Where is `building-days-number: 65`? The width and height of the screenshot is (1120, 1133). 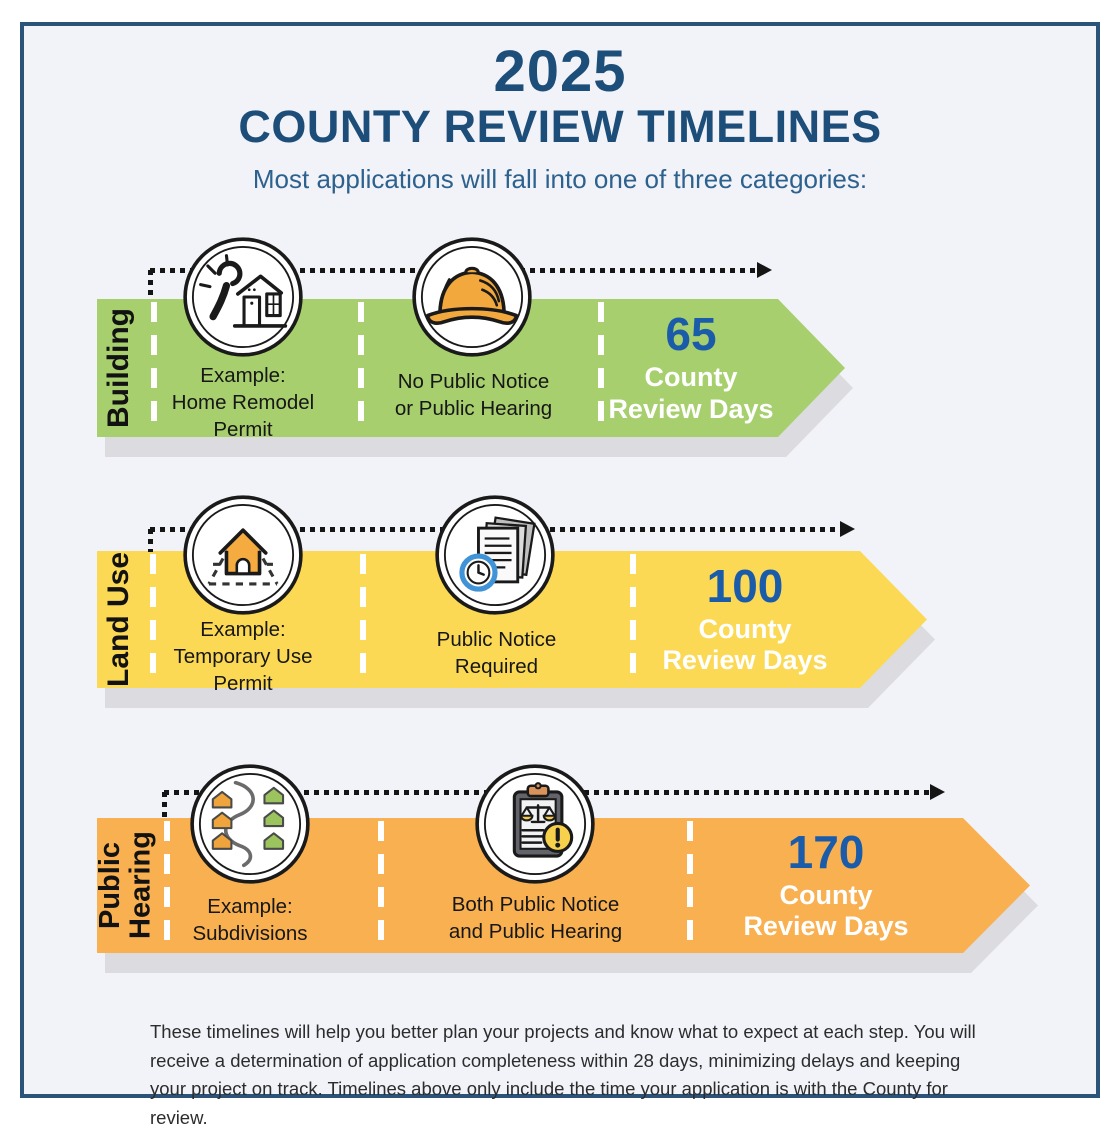
building-days-number: 65 is located at coordinates (691, 334).